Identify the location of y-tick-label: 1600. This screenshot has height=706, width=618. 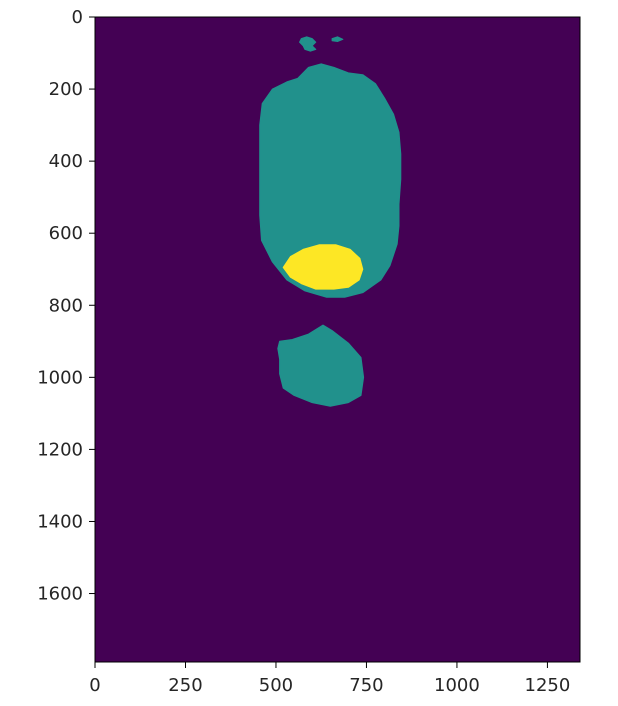
(60, 594).